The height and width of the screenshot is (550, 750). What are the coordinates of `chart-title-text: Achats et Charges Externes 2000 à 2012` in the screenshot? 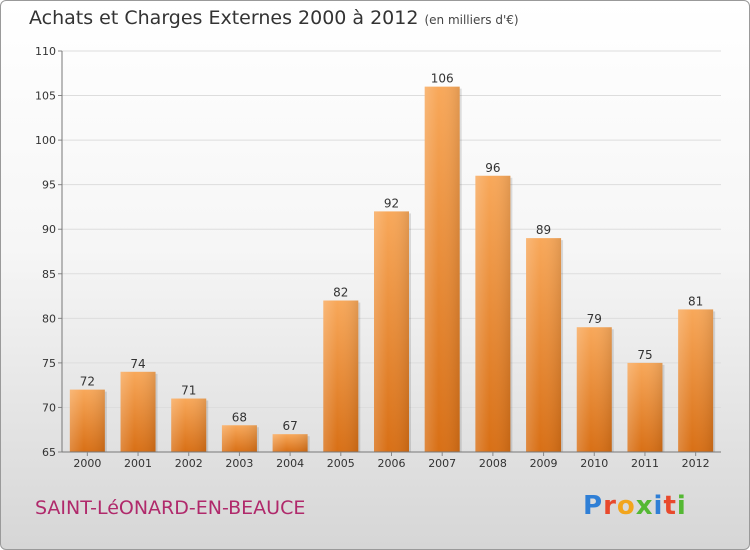 It's located at (224, 18).